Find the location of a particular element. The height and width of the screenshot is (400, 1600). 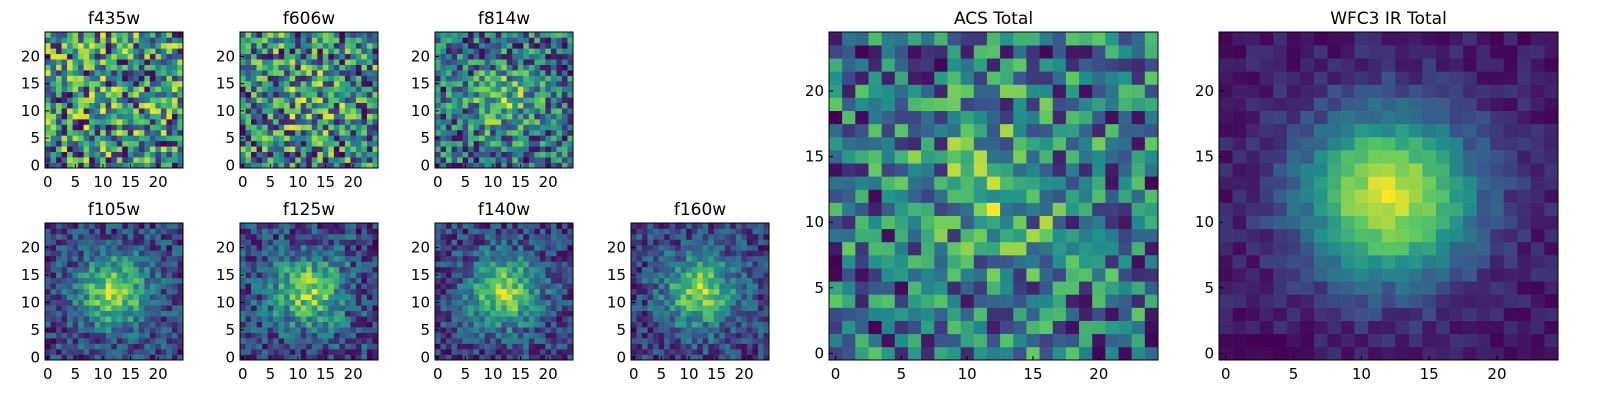

x-tick-label: 15 is located at coordinates (520, 374).